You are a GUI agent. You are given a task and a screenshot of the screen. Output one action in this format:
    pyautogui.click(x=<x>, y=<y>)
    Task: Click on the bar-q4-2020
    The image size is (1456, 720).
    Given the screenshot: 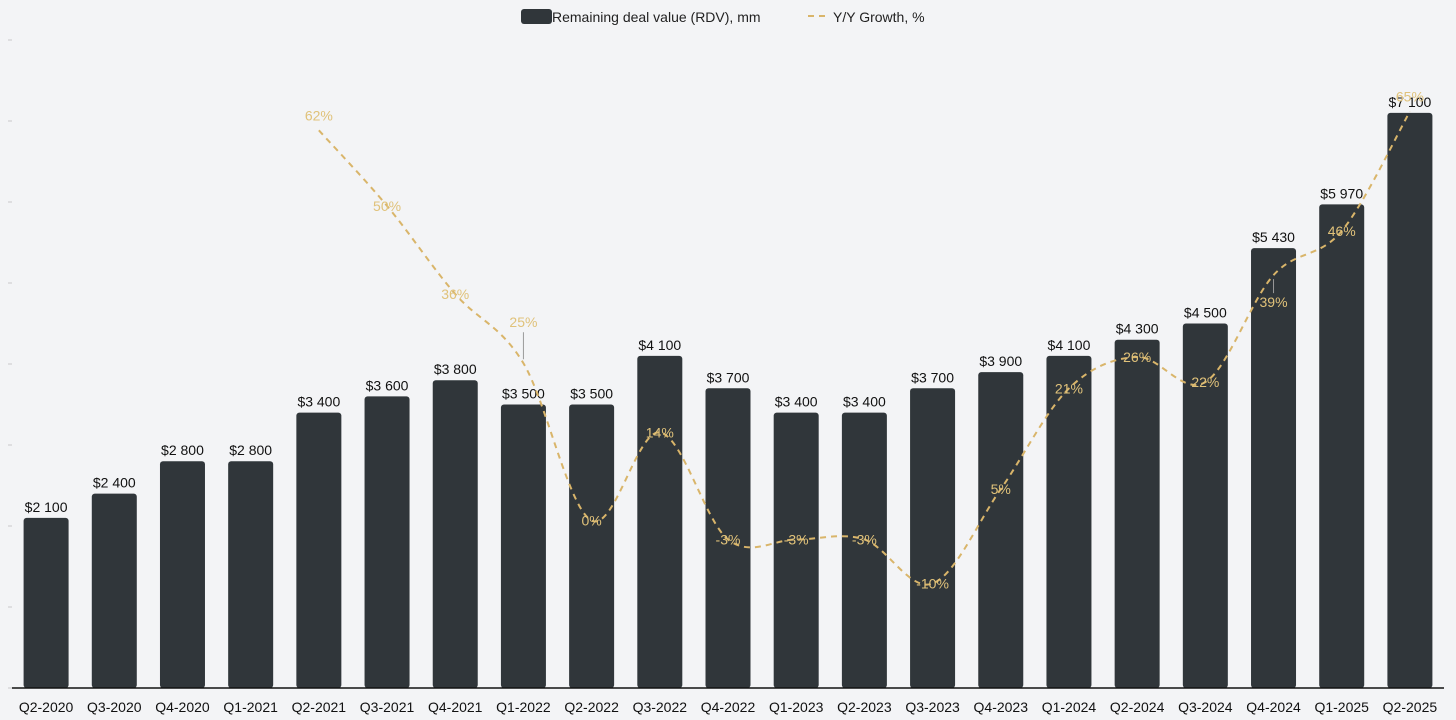 What is the action you would take?
    pyautogui.click(x=182, y=574)
    